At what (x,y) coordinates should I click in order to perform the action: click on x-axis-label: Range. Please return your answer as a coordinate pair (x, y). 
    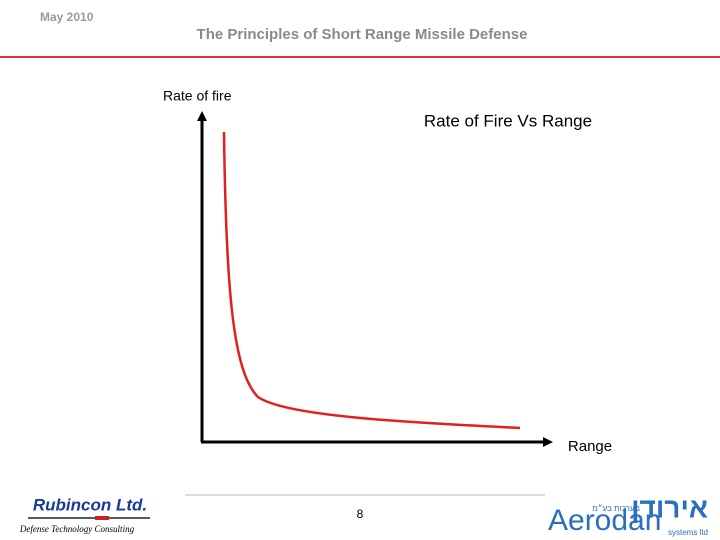
    Looking at the image, I should click on (590, 446).